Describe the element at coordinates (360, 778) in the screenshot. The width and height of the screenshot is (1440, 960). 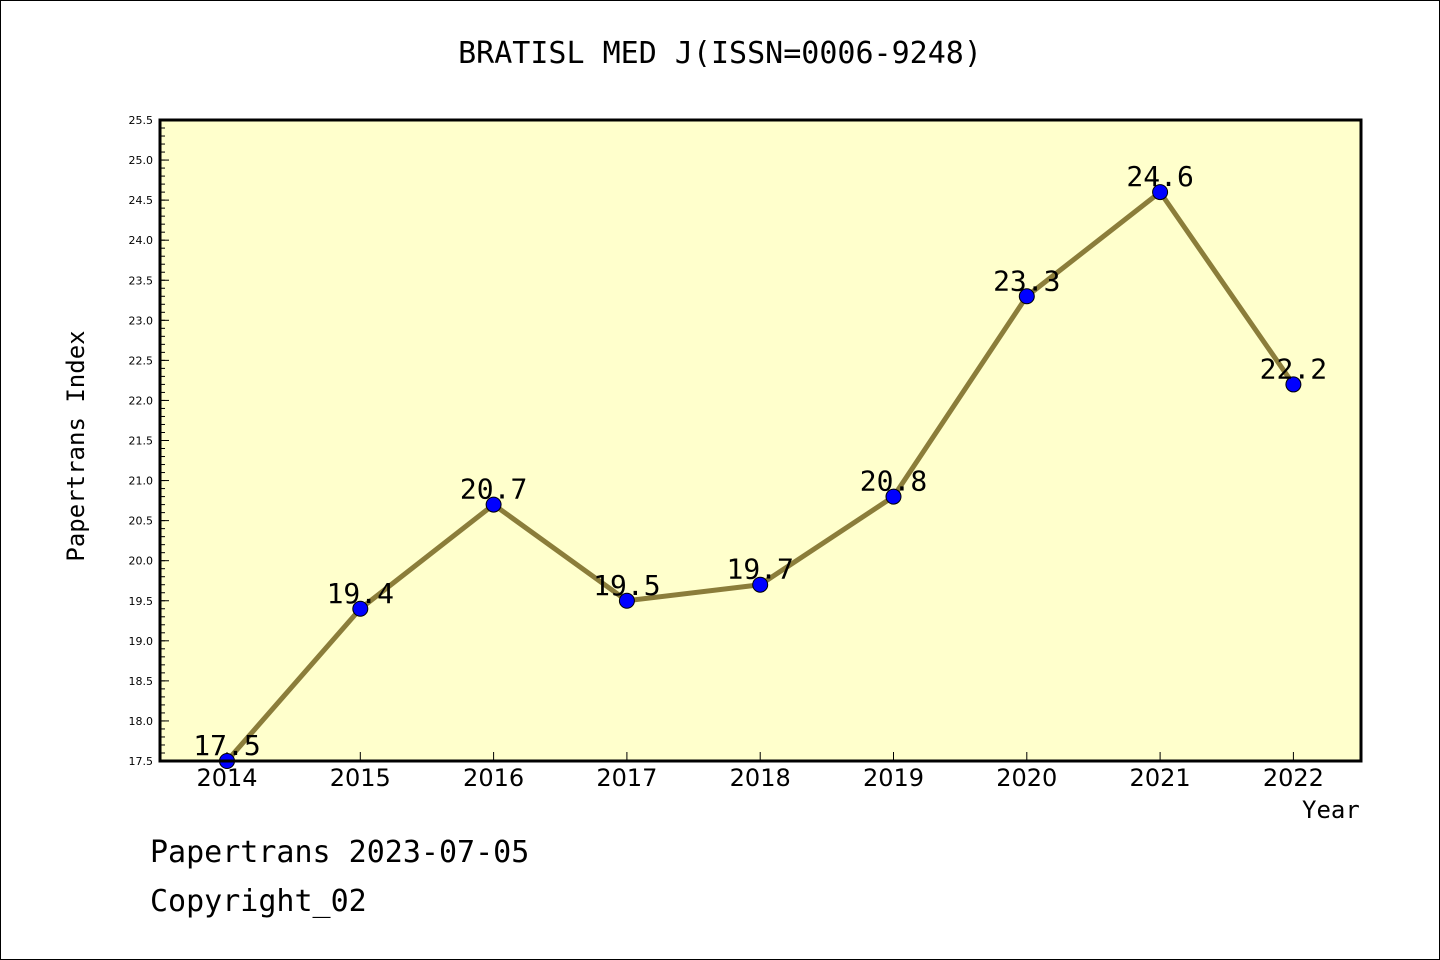
I see `x-tick-label: 2015` at that location.